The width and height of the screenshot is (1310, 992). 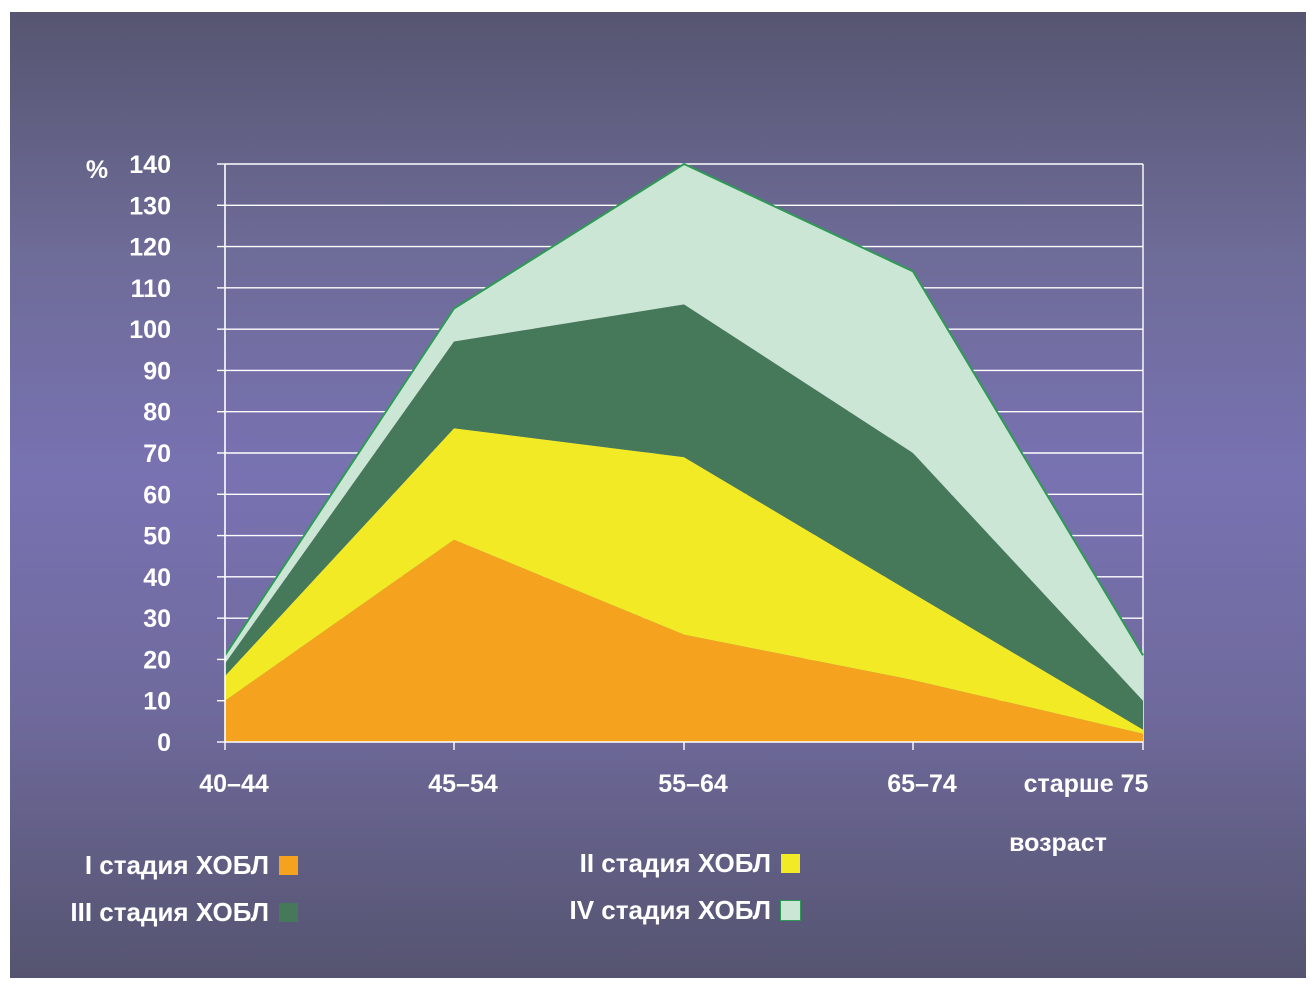 I want to click on y-tick-label: 70, so click(x=157, y=454).